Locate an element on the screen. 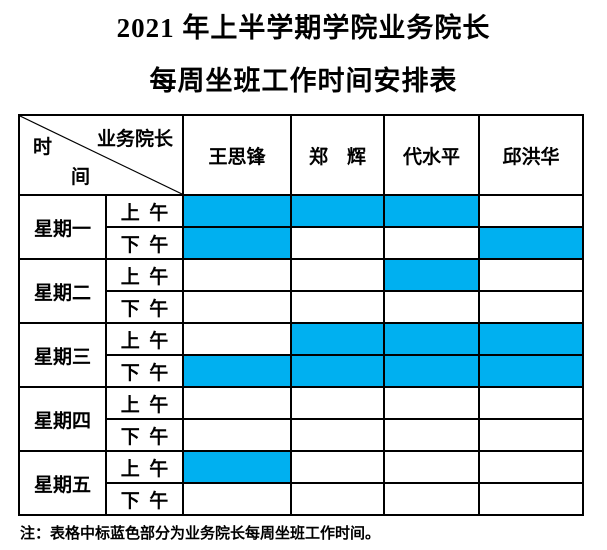 The height and width of the screenshot is (550, 607). dean-column-header: 郑 辉 is located at coordinates (337, 155).